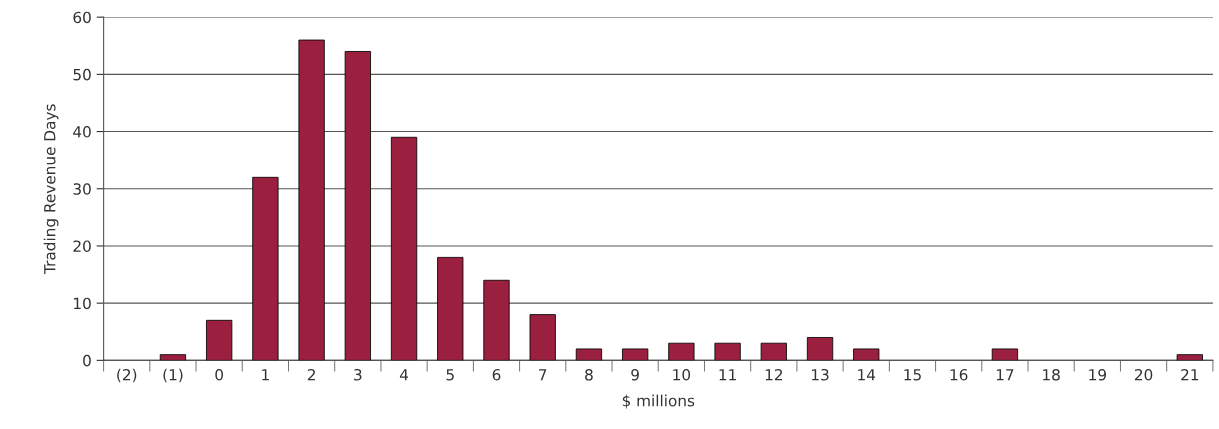  Describe the element at coordinates (1051, 374) in the screenshot. I see `x-tick-label: 18` at that location.